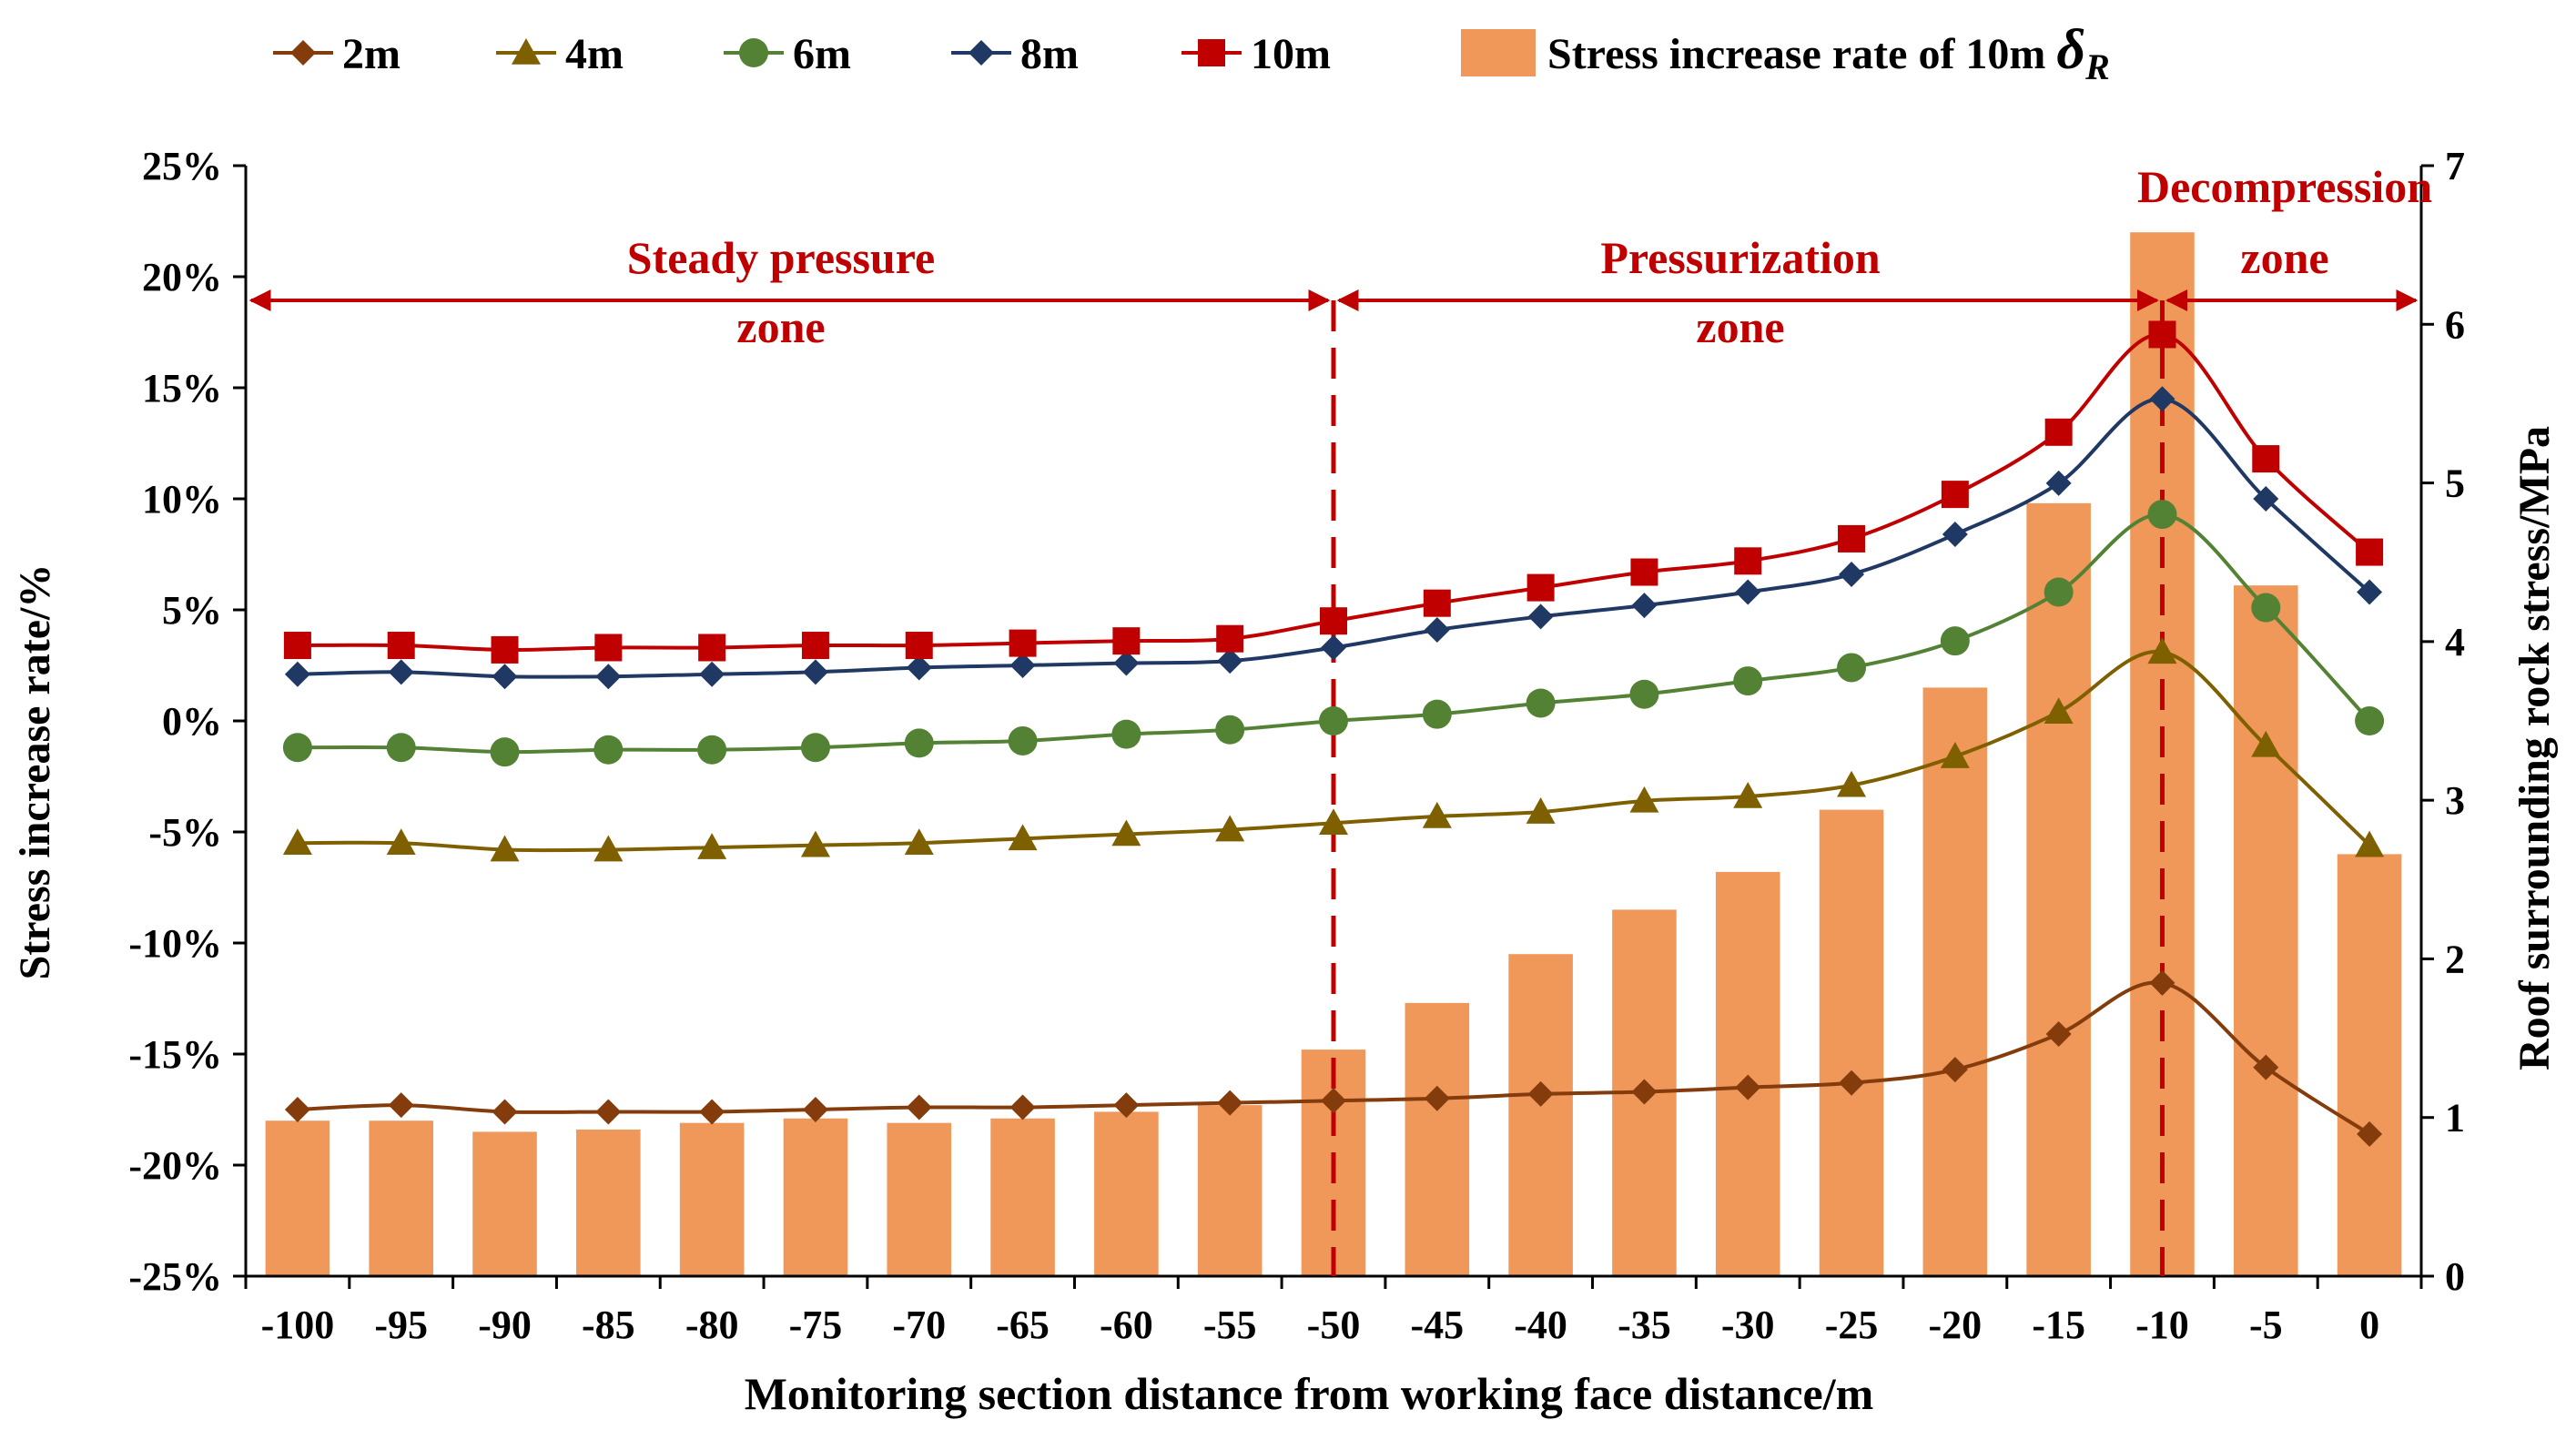 The width and height of the screenshot is (2576, 1450). Describe the element at coordinates (1541, 703) in the screenshot. I see `point-6m--40` at that location.